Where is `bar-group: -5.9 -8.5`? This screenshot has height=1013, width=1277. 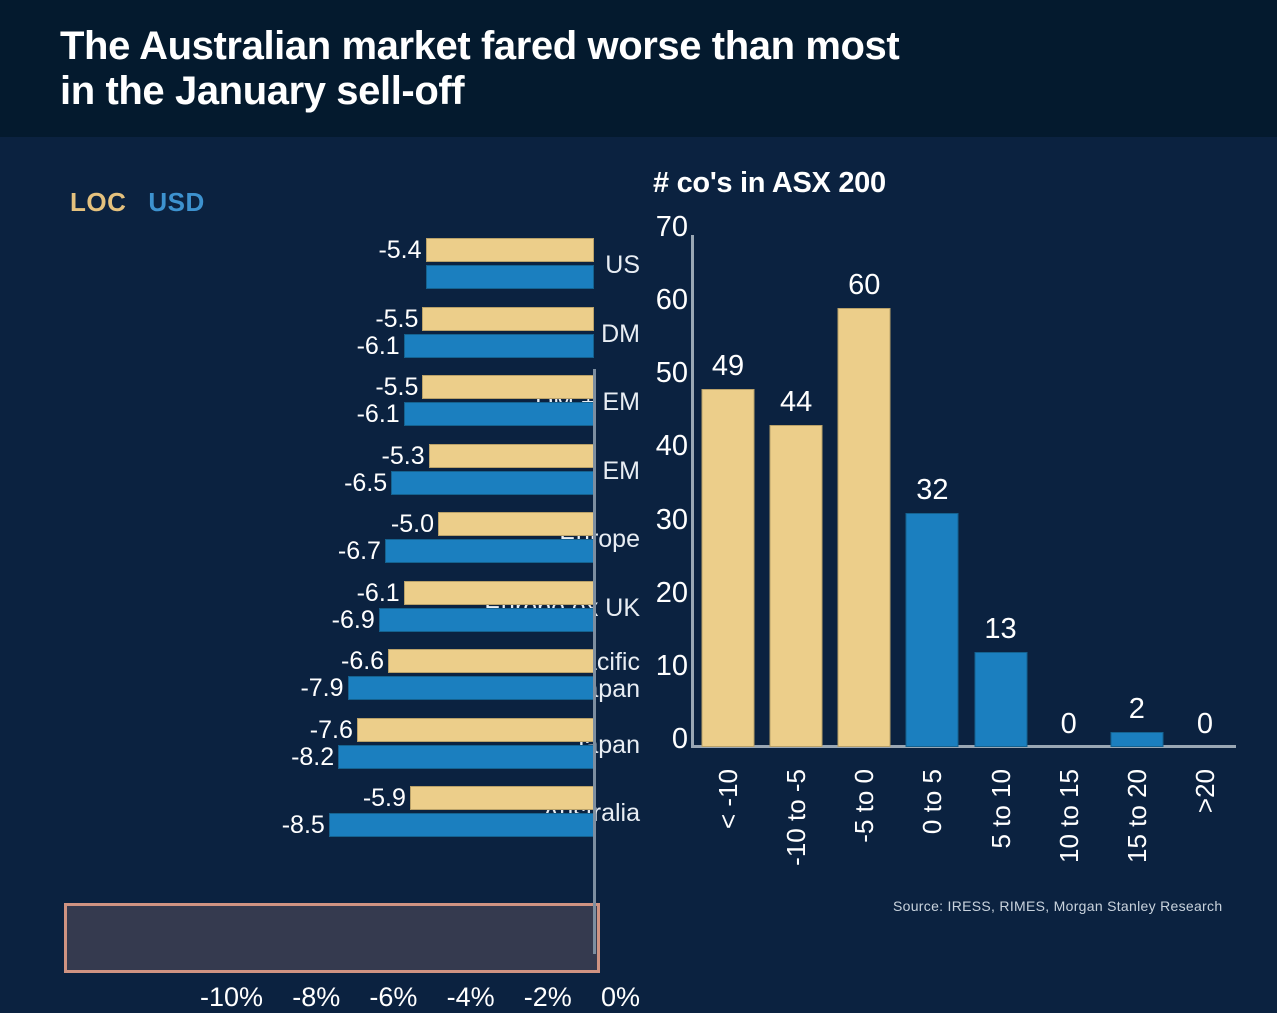
bar-group: -5.9 -8.5 is located at coordinates (438, 814).